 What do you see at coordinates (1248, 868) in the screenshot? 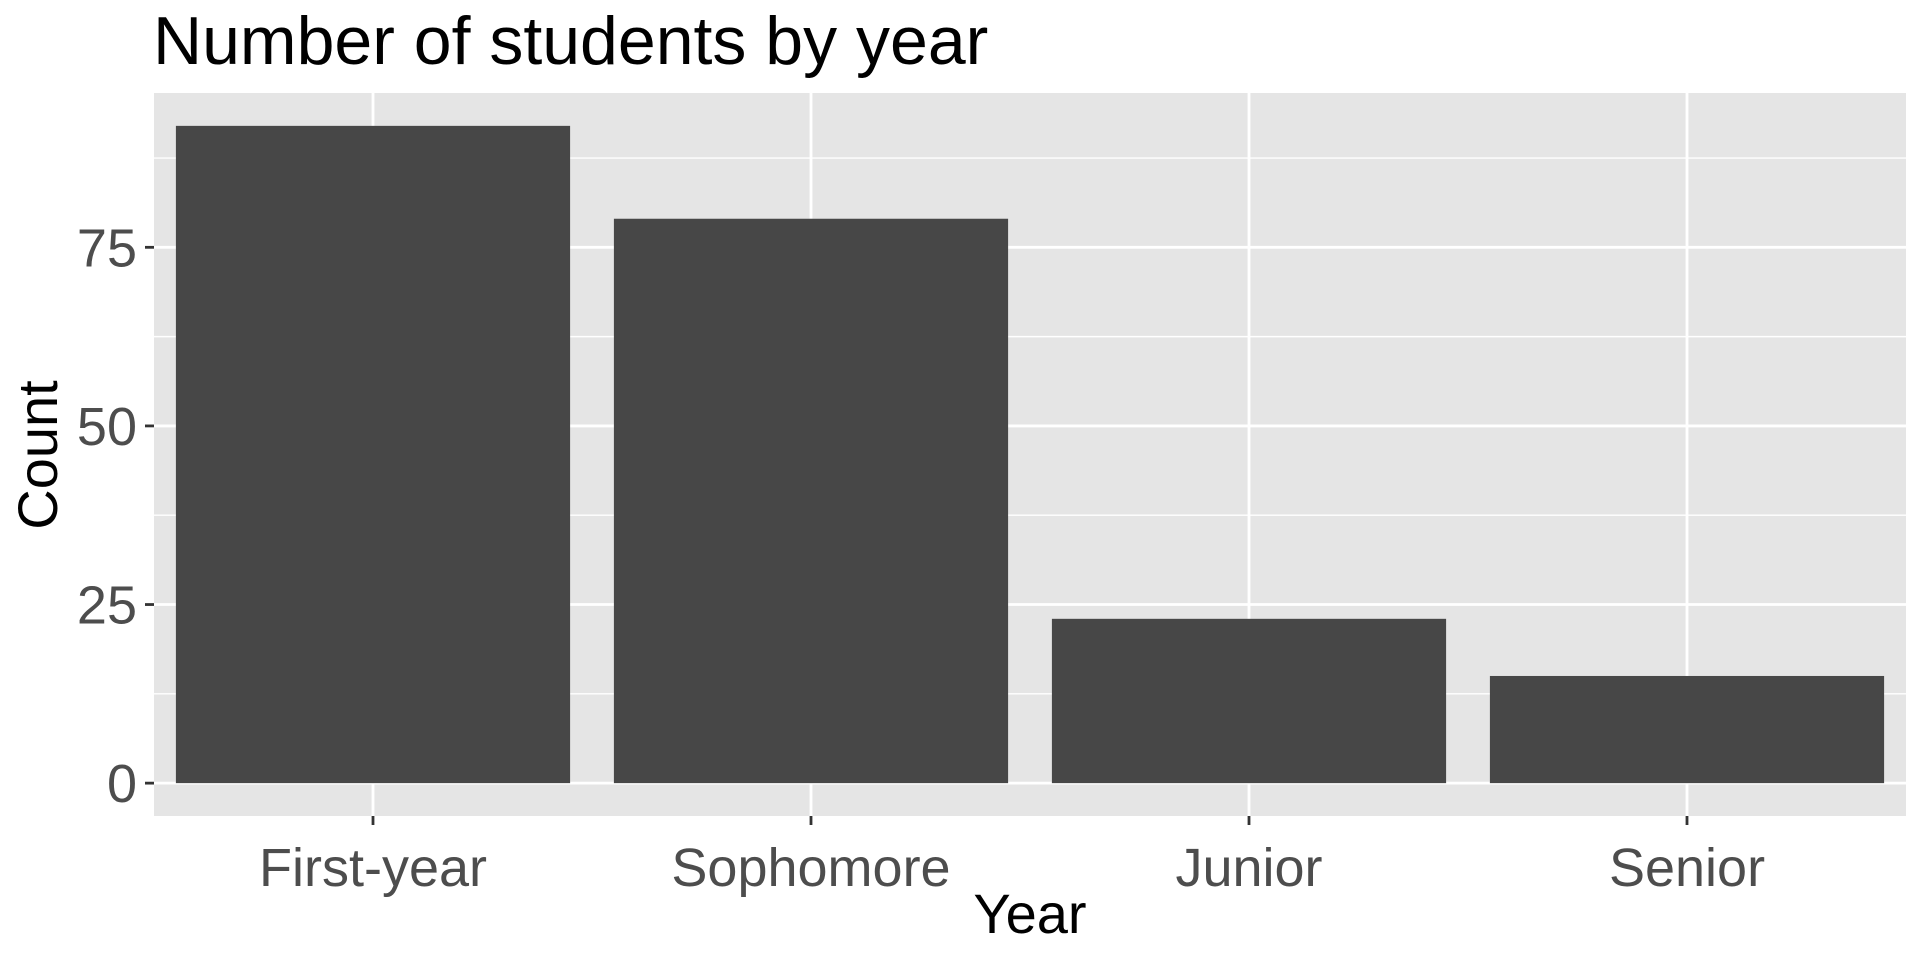
I see `x-tick-label: Junior` at bounding box center [1248, 868].